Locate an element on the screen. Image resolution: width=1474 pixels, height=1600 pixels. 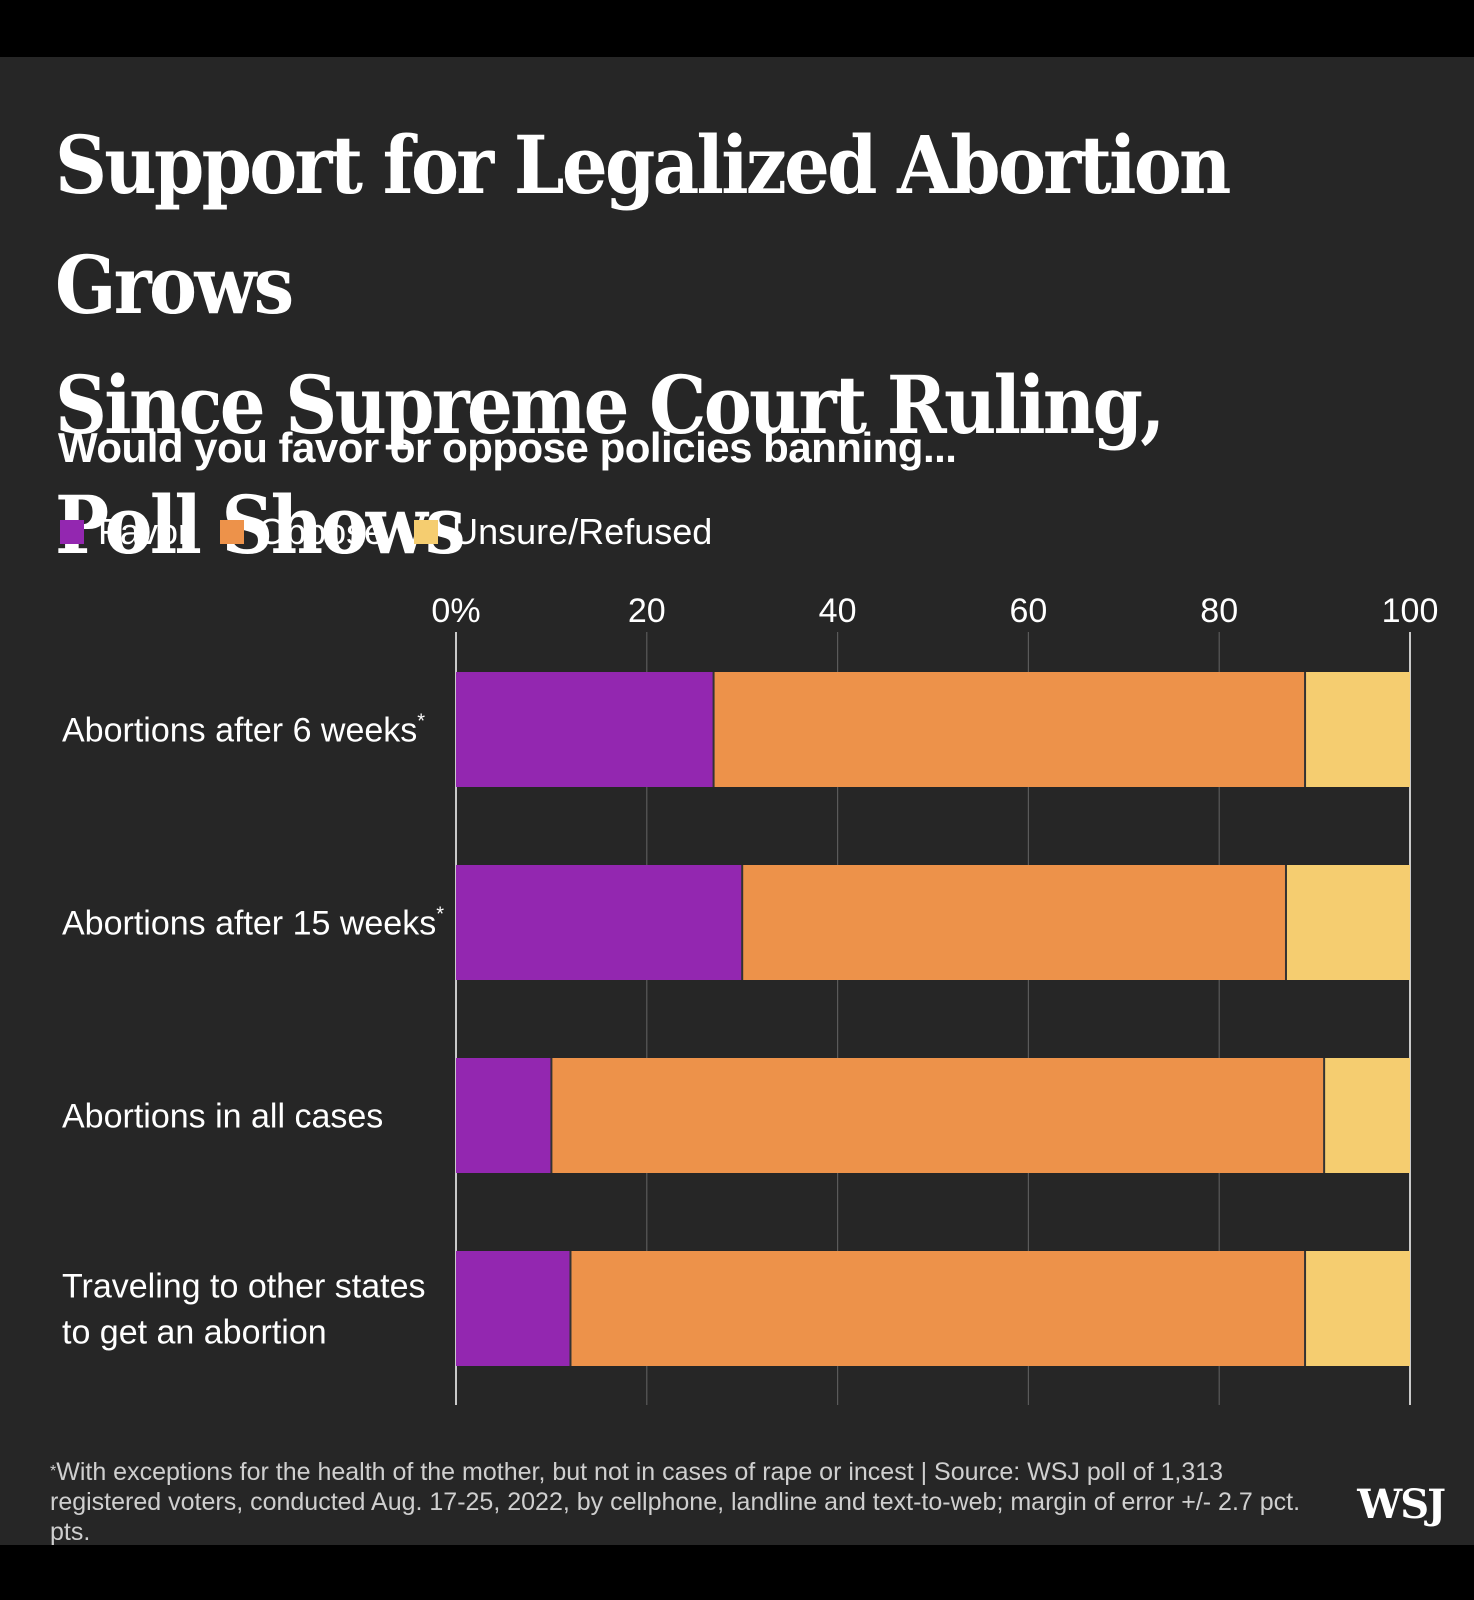
category-label-row-1: Abortions after 6 weeks* is located at coordinates (243, 730).